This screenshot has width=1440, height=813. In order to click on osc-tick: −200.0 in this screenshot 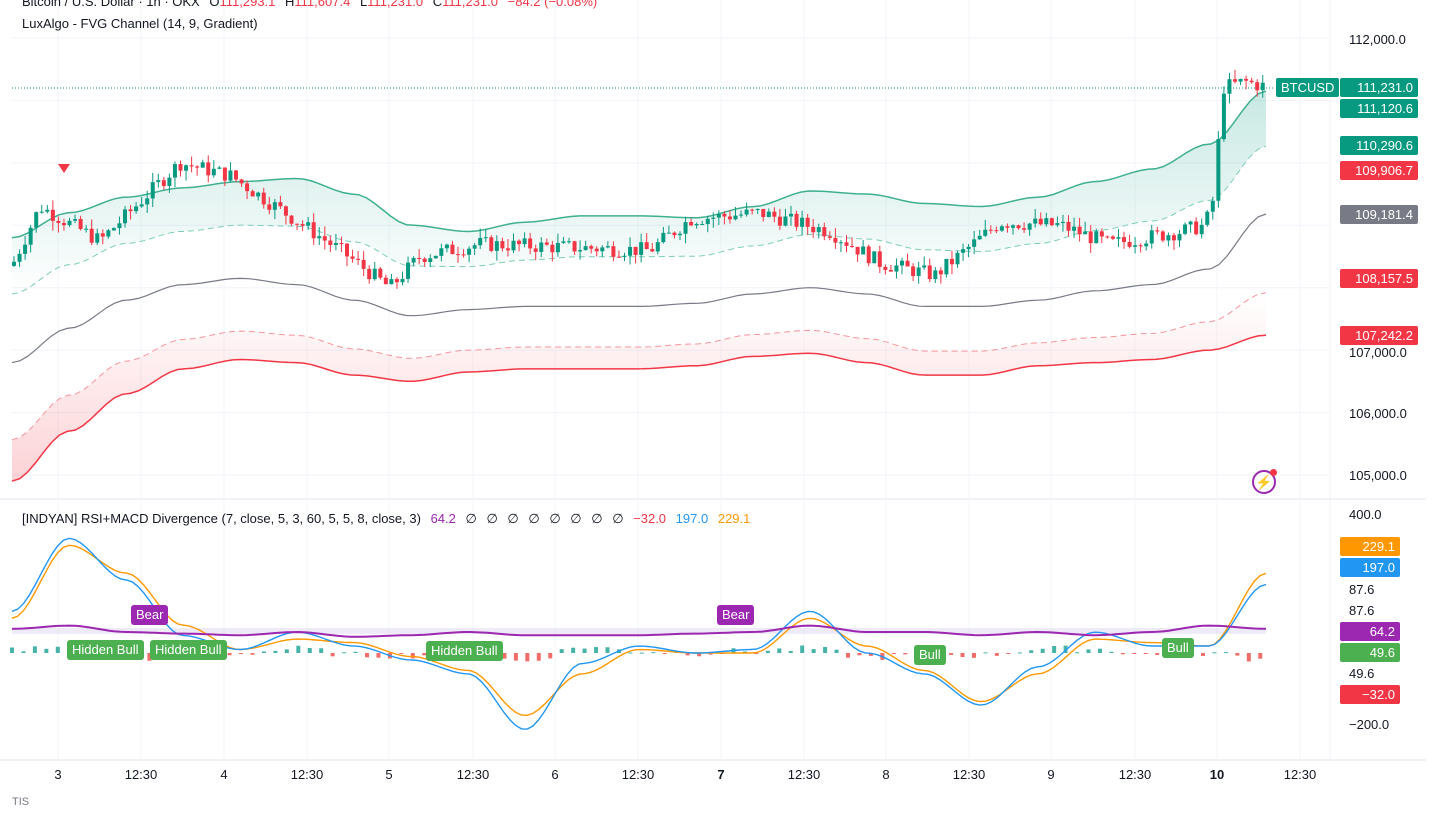, I will do `click(1369, 724)`.